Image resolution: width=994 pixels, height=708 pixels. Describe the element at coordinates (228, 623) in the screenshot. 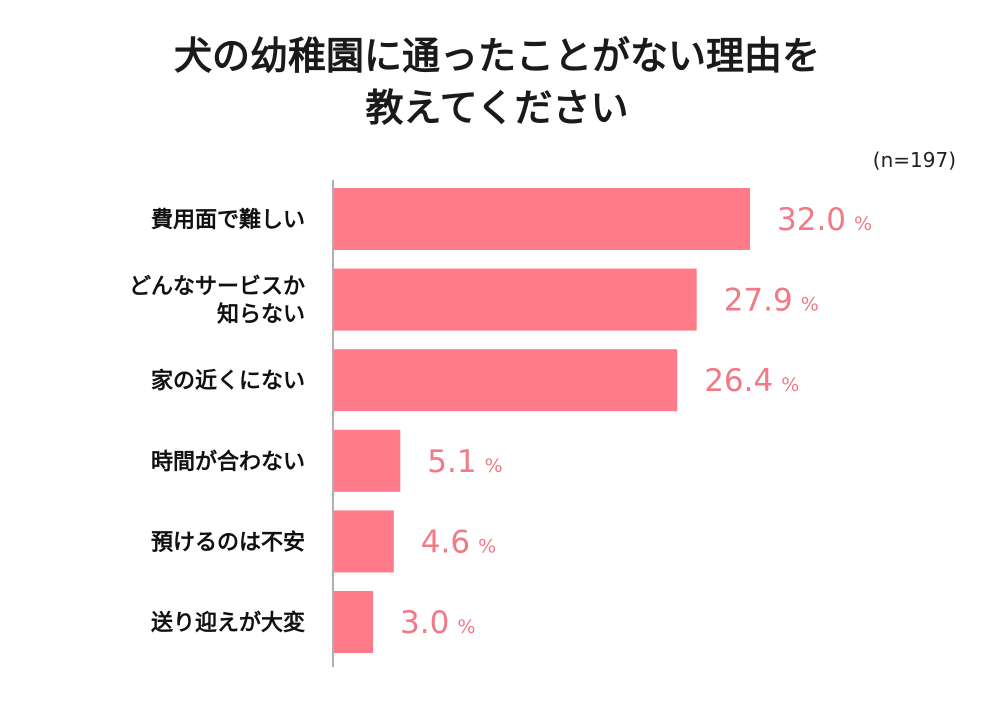

I see `category-label-5-0: 送り迎えが大変` at that location.